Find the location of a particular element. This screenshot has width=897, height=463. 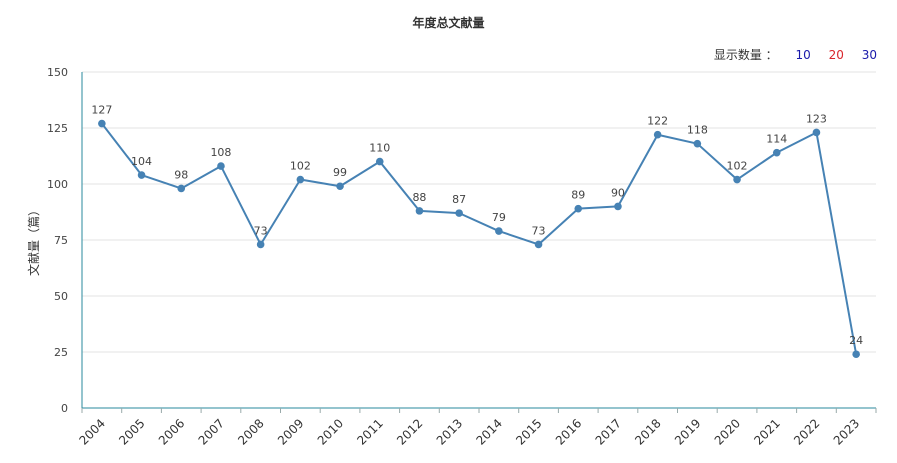

chart-title: 年度总文献量 is located at coordinates (448, 23).